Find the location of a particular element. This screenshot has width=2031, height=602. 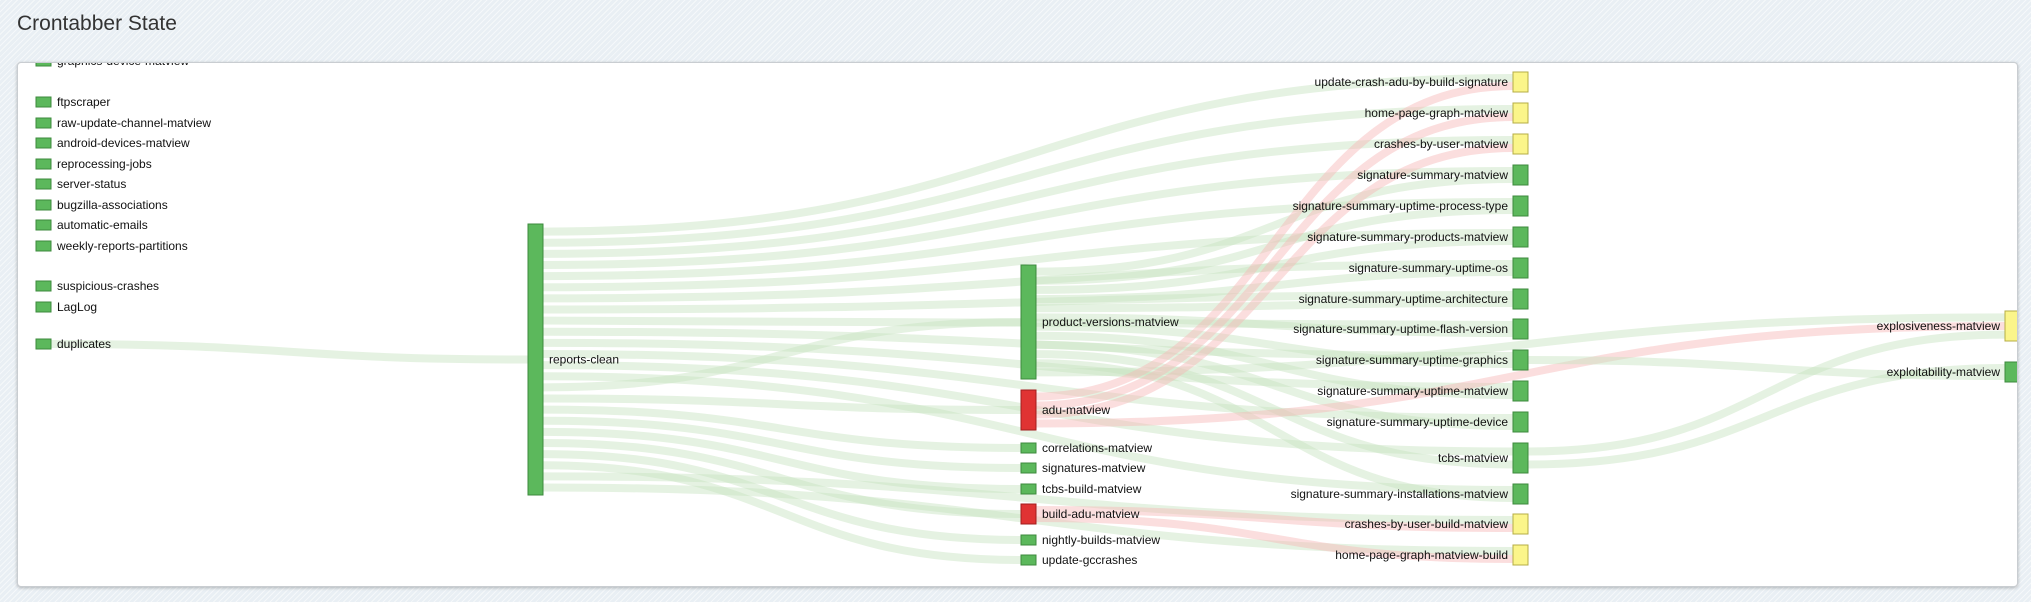

link-reports-clean-to-crashes-by-user-build-matview is located at coordinates (1028, 498).